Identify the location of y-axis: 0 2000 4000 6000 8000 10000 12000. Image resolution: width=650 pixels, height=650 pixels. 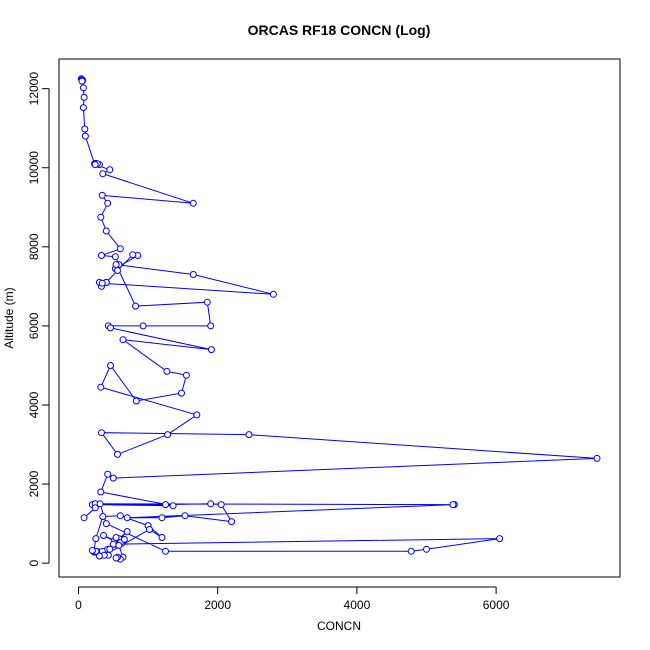
(38, 319).